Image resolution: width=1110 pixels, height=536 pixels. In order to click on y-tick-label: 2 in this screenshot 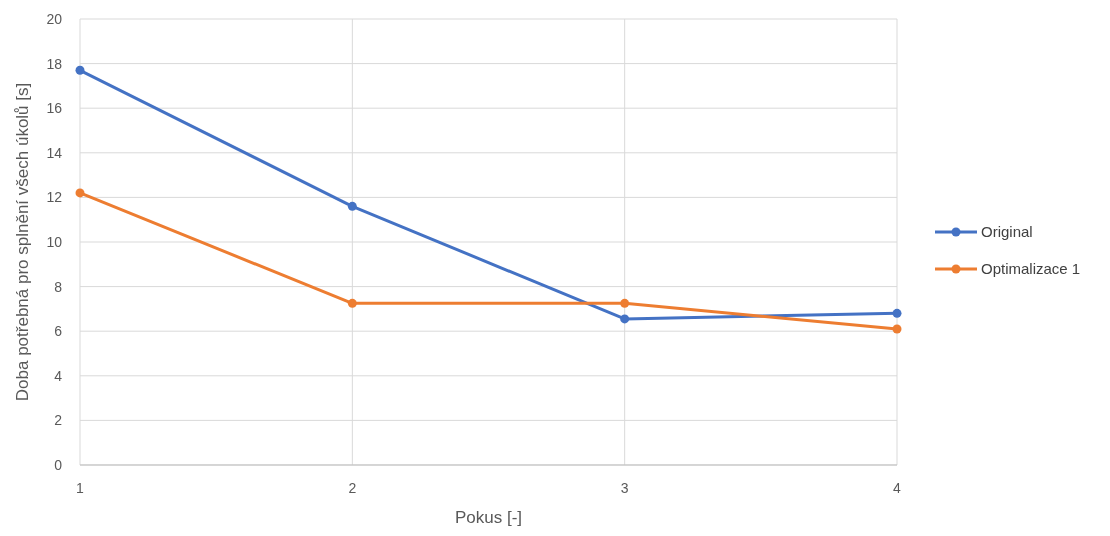, I will do `click(58, 420)`.